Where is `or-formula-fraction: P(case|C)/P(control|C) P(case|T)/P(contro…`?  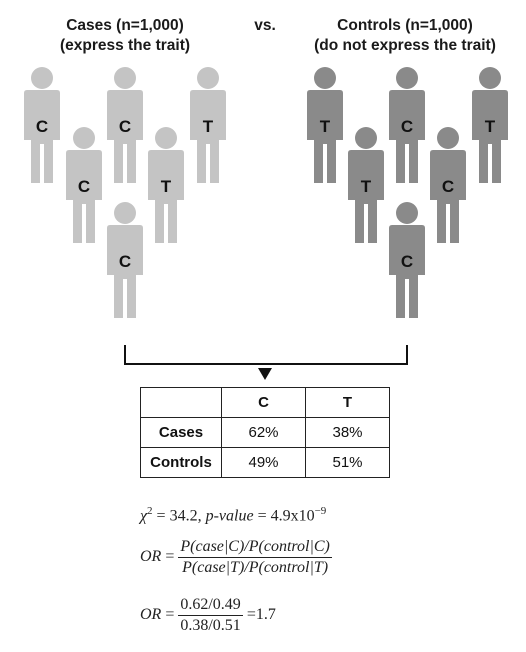
or-formula-fraction: P(case|C)/P(control|C) P(case|T)/P(contro… is located at coordinates (255, 557).